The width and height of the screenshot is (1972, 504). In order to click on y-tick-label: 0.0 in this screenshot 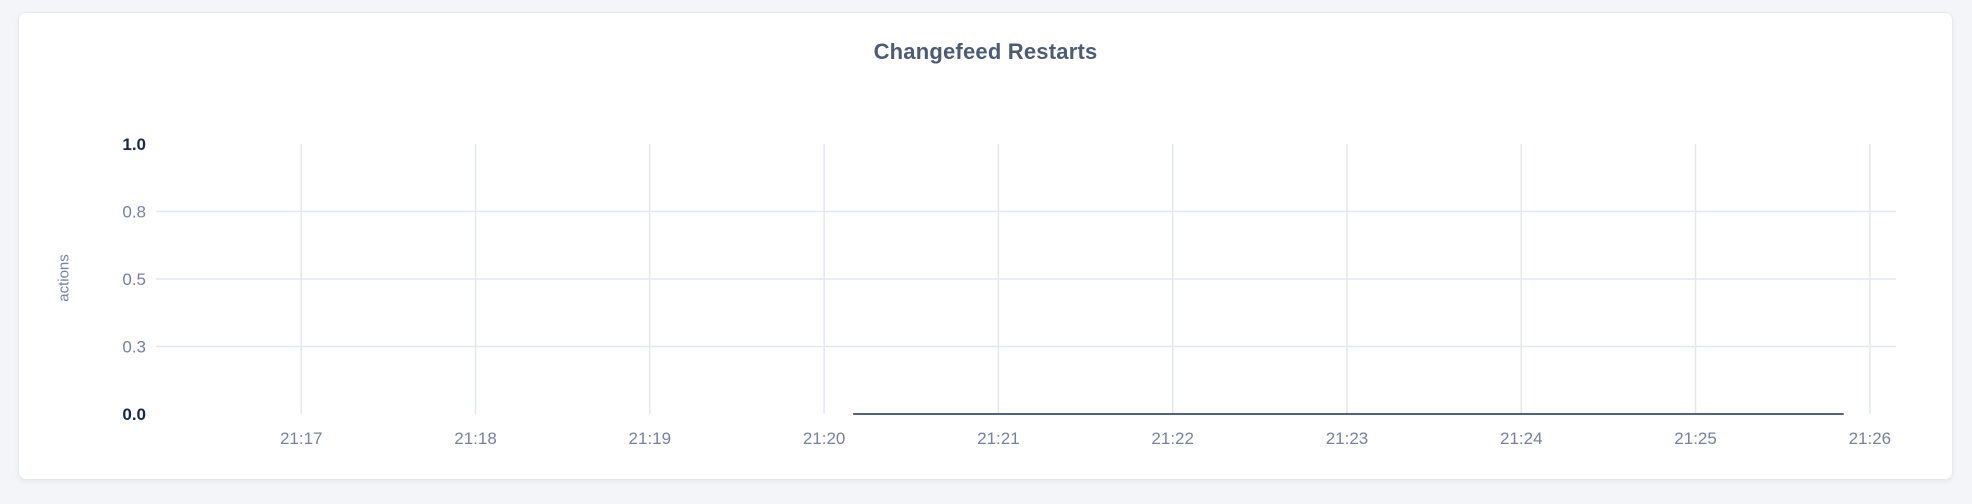, I will do `click(134, 414)`.